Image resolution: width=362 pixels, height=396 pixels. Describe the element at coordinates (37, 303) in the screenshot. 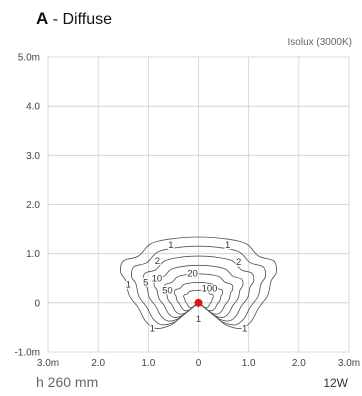

I see `y-tick-label: 0` at that location.